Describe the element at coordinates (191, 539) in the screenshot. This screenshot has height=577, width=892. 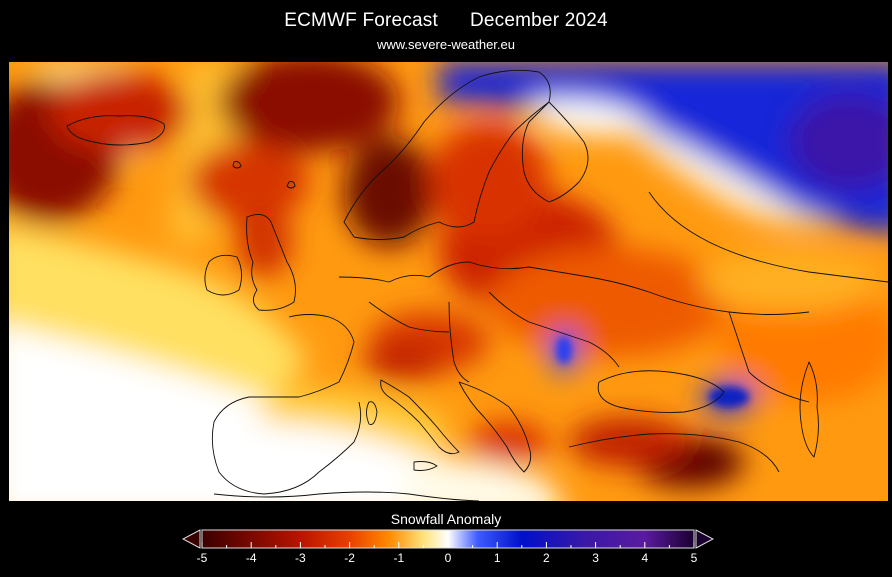
I see `colorbar-min-arrow` at that location.